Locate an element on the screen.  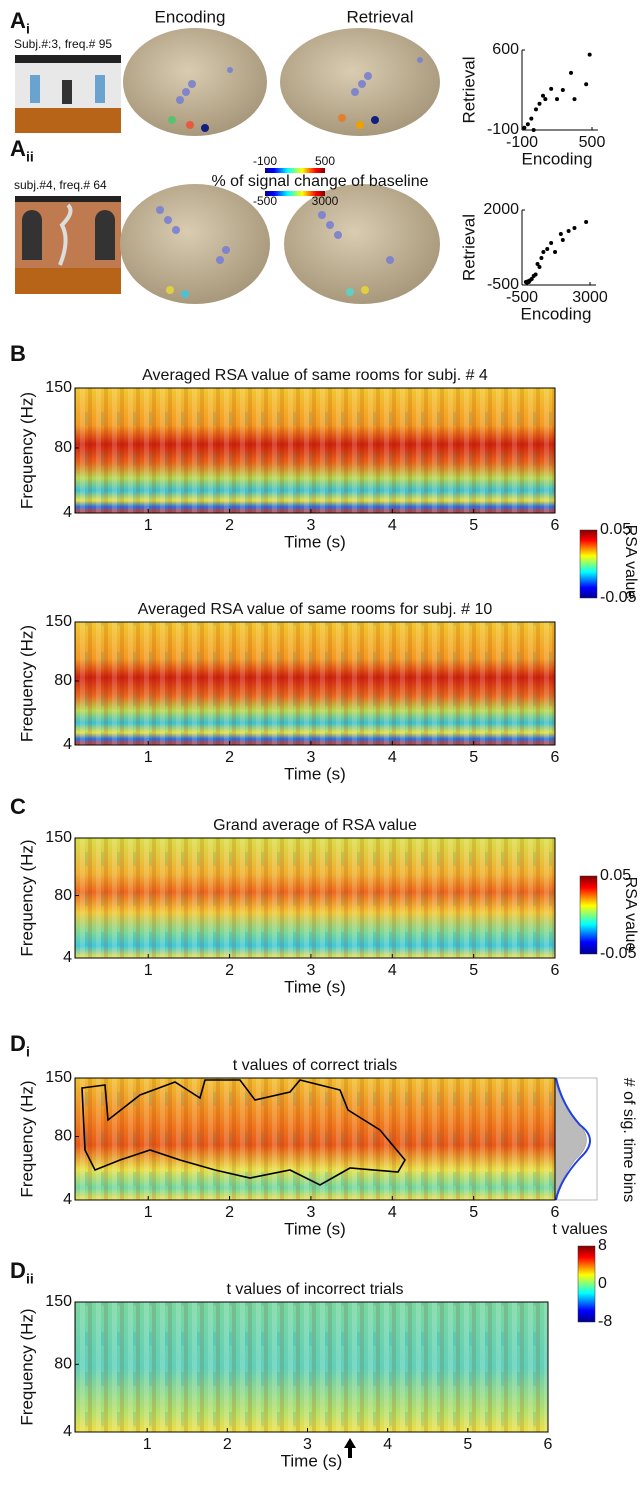
y-axis-label: Frequency (Hz) is located at coordinates (26, 1366).